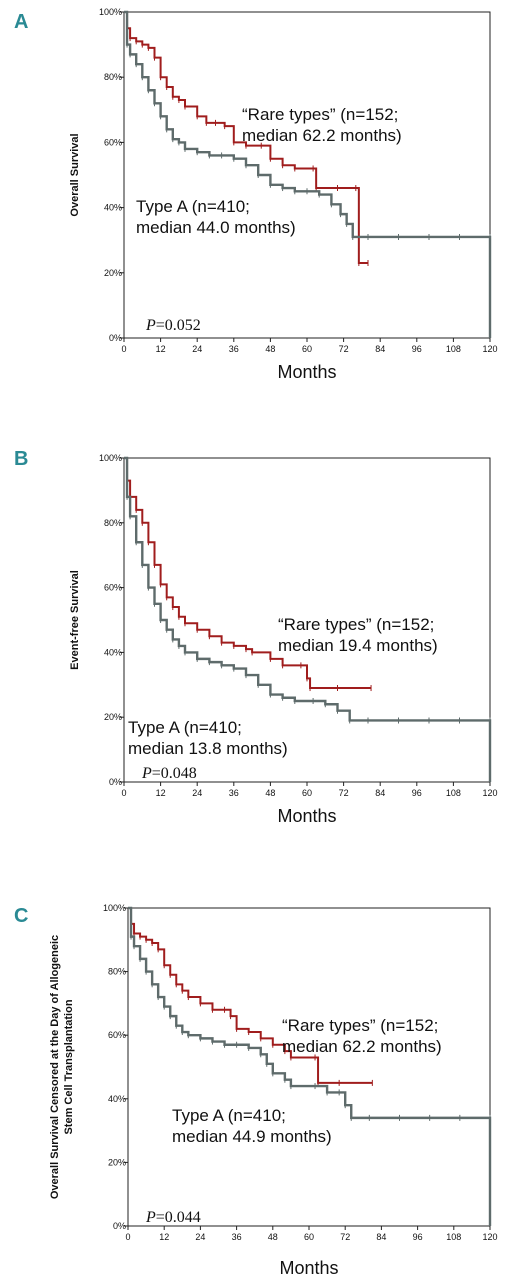  I want to click on annotation-typeA: median 13.8 months), so click(208, 748).